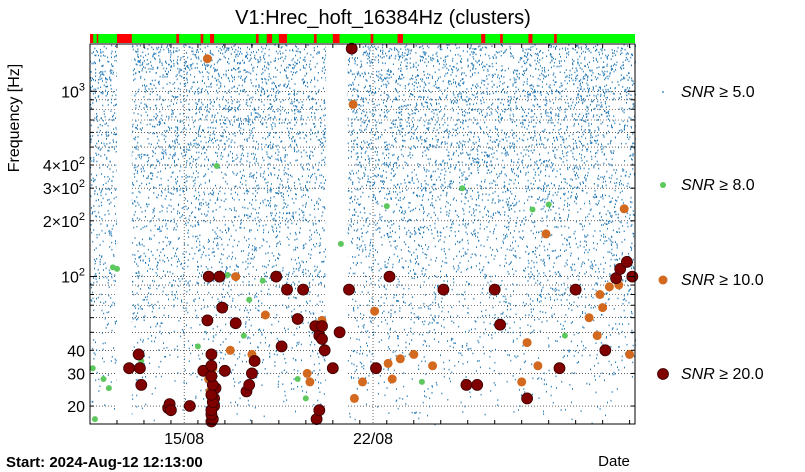 Image resolution: width=805 pixels, height=472 pixels. Describe the element at coordinates (76, 374) in the screenshot. I see `y-tick-label: 30` at that location.